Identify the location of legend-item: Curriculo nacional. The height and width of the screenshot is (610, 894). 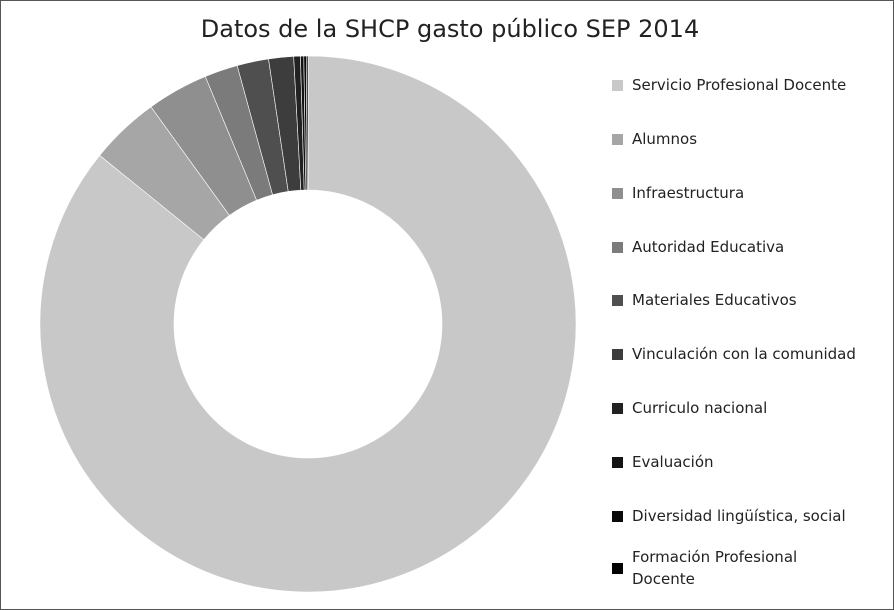
(747, 408).